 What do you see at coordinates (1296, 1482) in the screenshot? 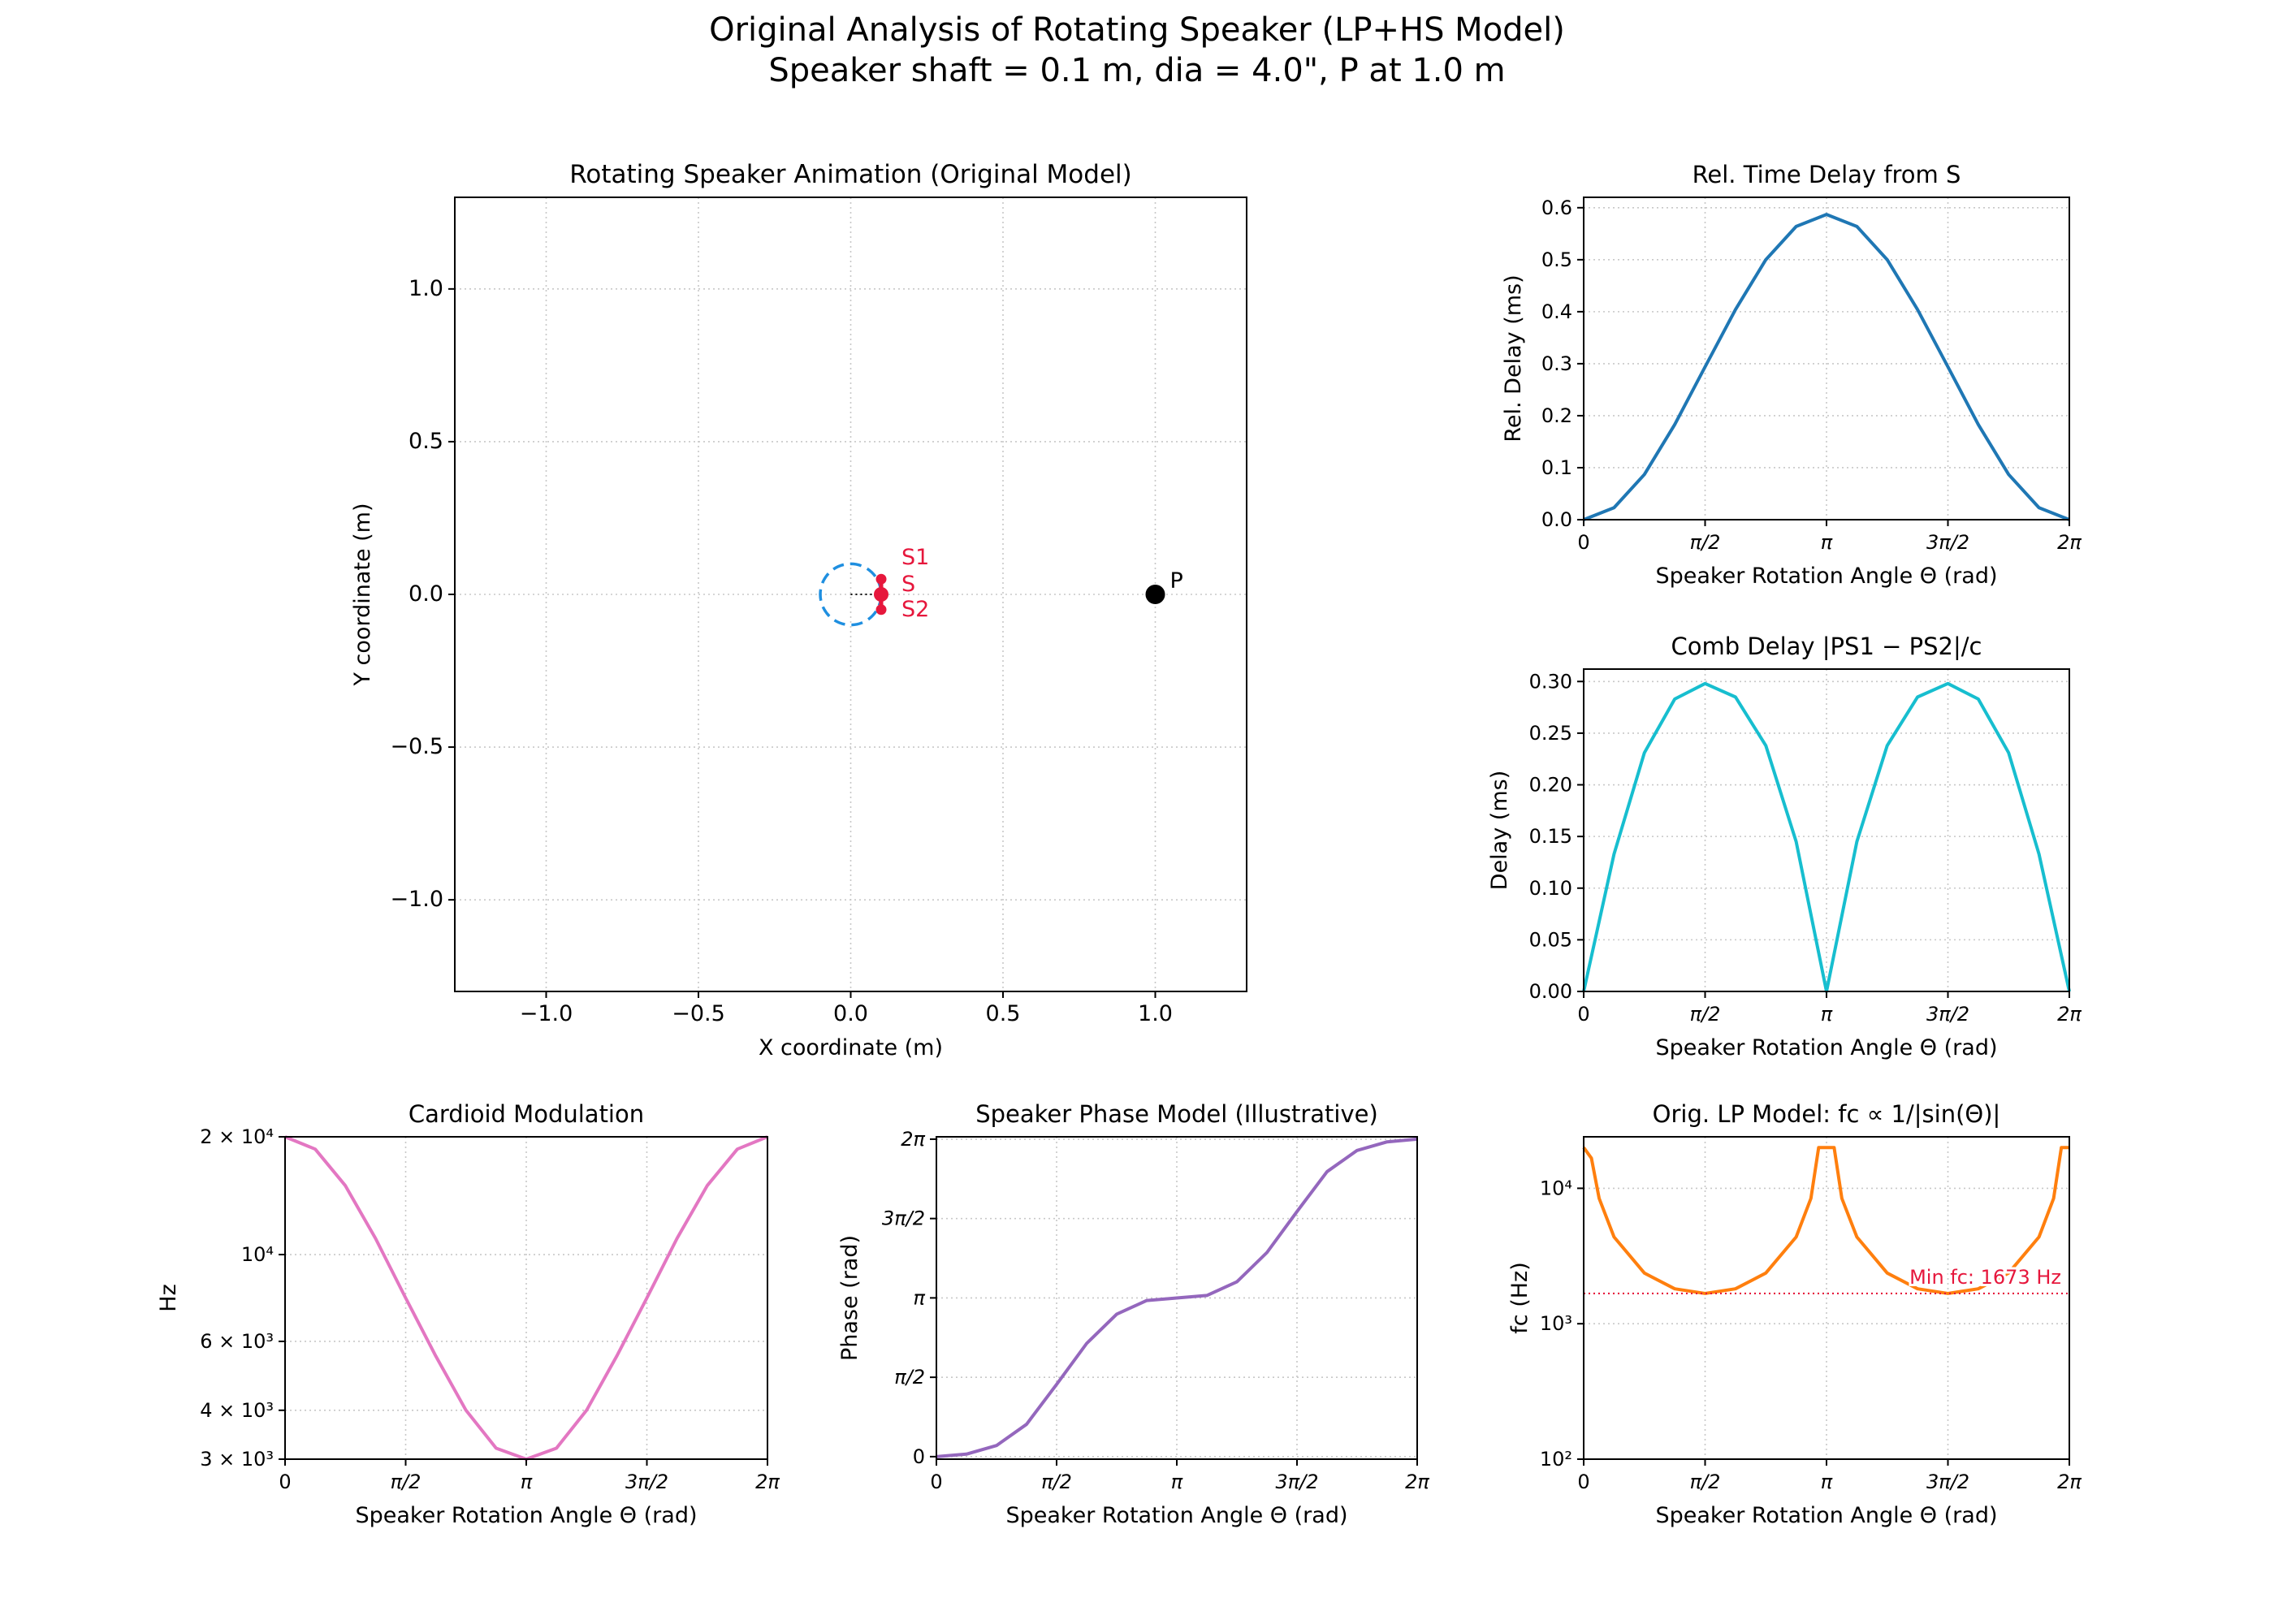
I see `phase-xtick-label-3: 3π/2` at bounding box center [1296, 1482].